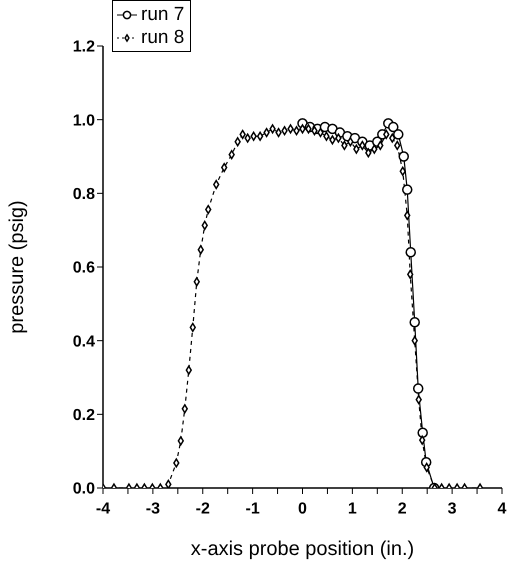  Describe the element at coordinates (203, 509) in the screenshot. I see `x-tick-label: -2` at that location.